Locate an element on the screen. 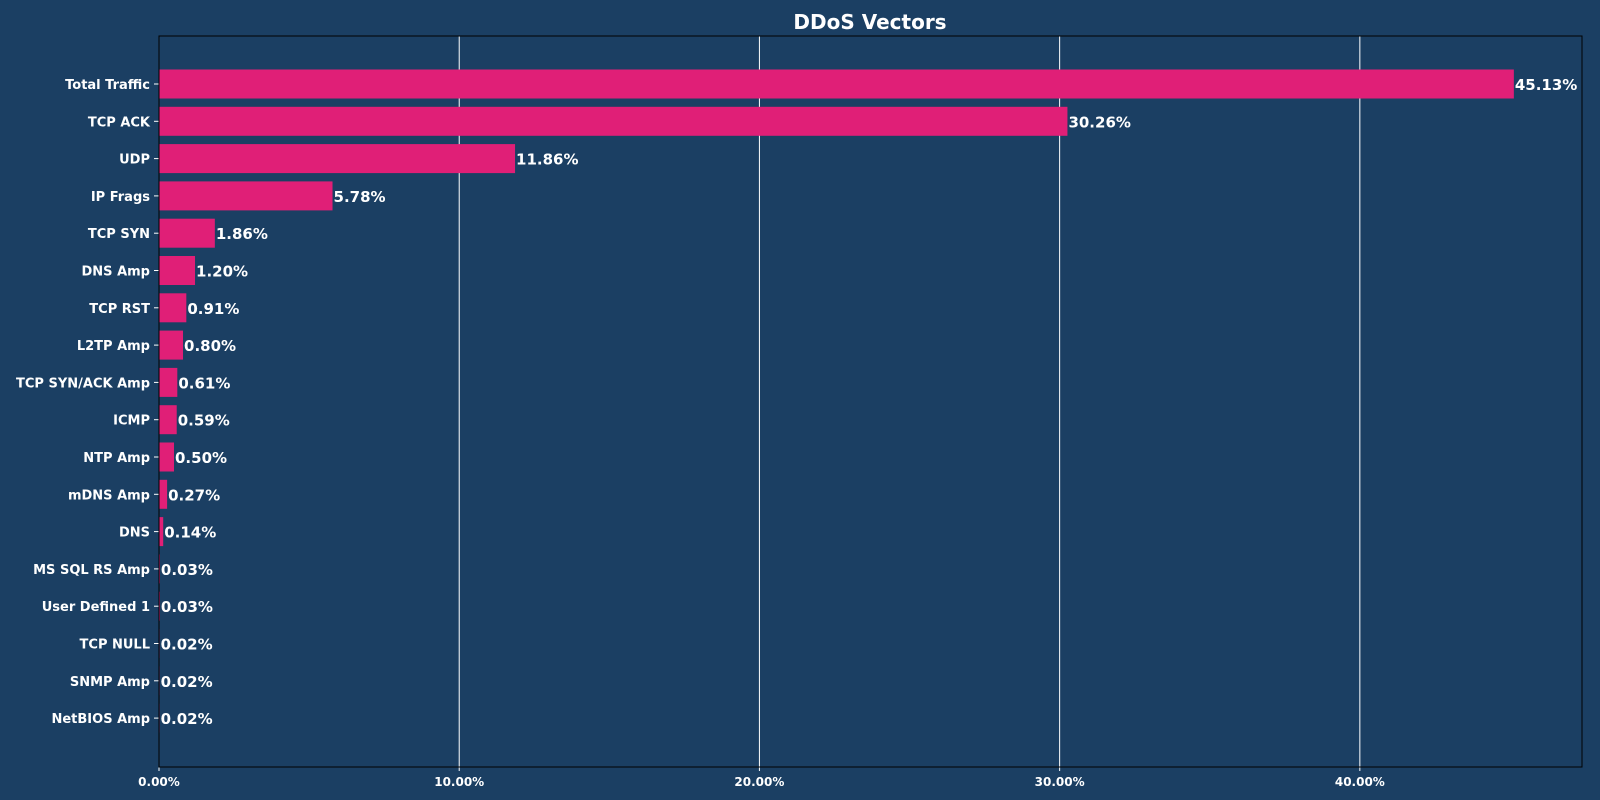  category-label: User Defined 1 is located at coordinates (96, 607).